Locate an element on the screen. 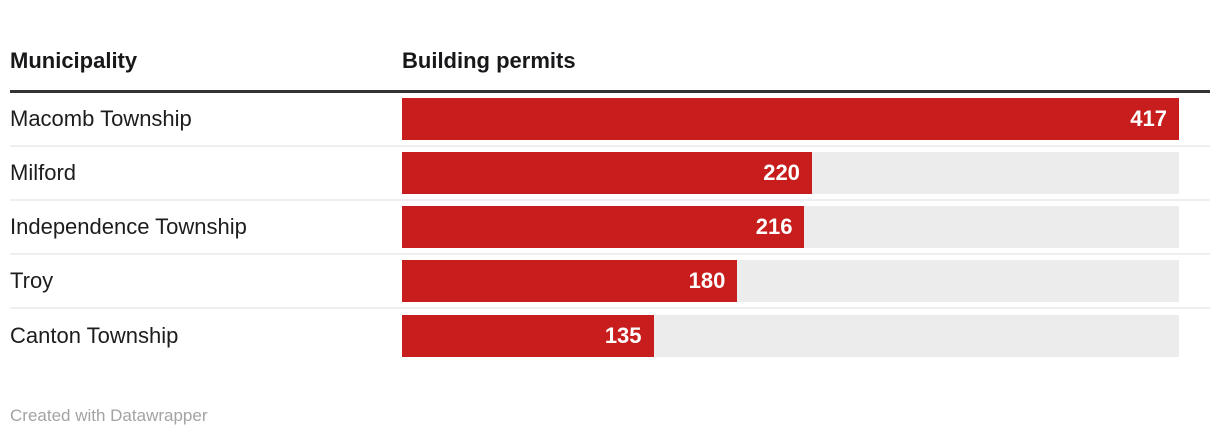  bar: 135 is located at coordinates (528, 336).